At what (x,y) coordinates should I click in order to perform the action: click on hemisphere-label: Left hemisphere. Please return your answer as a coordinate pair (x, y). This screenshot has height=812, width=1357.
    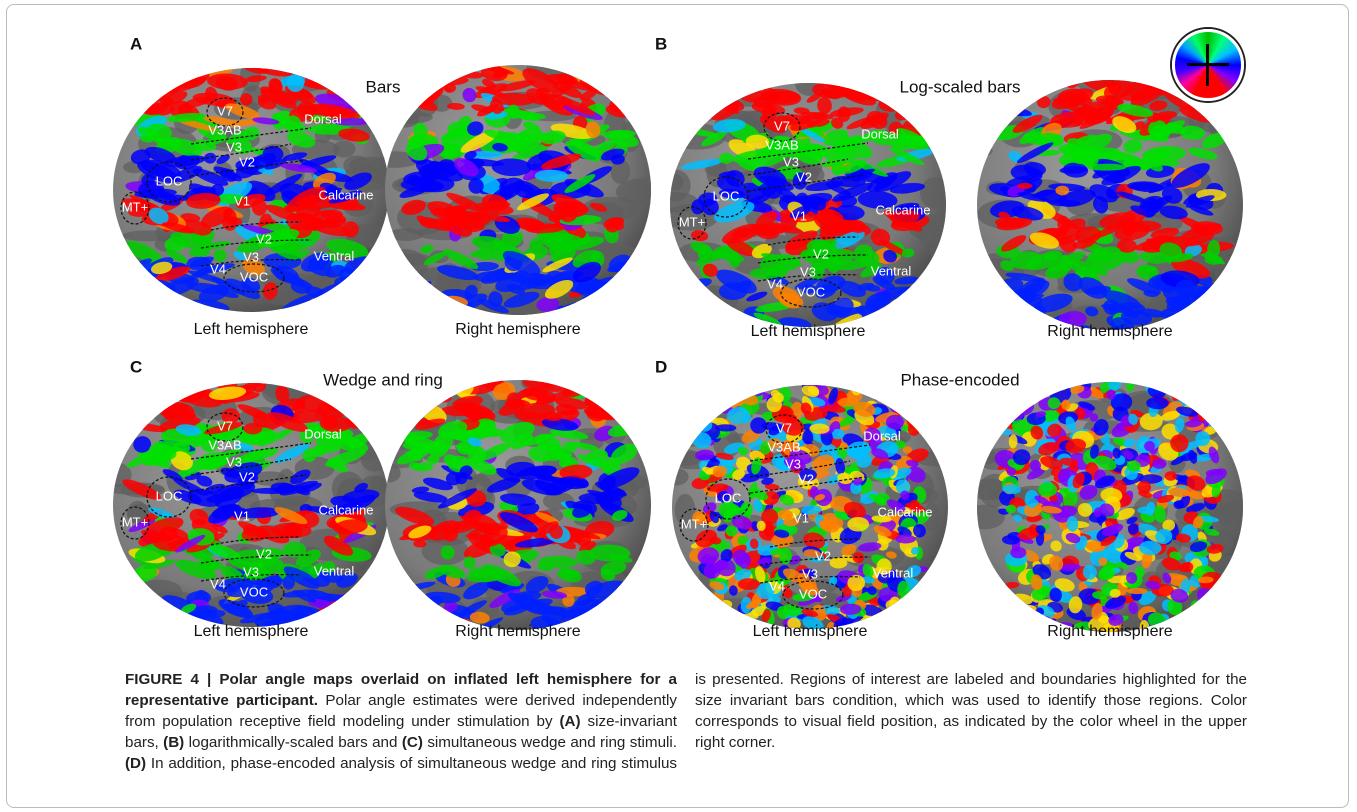
    Looking at the image, I should click on (810, 631).